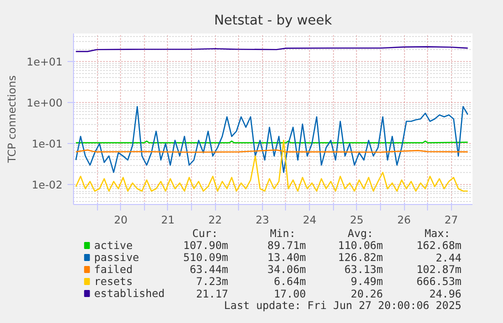 The height and width of the screenshot is (323, 503). I want to click on text: 20.26, so click(366, 294).